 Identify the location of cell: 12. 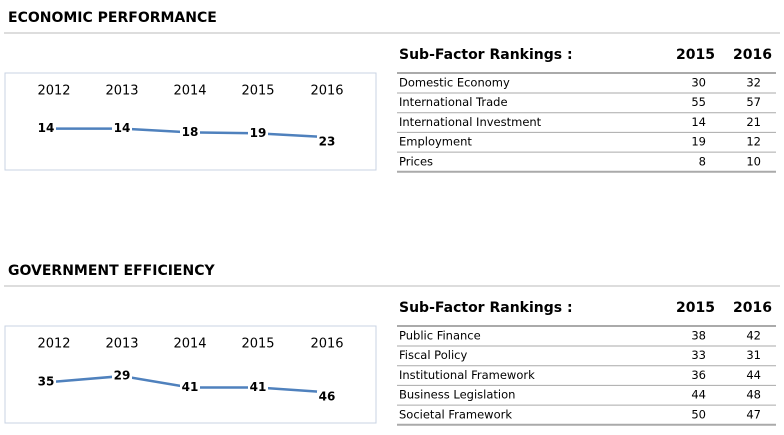
(753, 142).